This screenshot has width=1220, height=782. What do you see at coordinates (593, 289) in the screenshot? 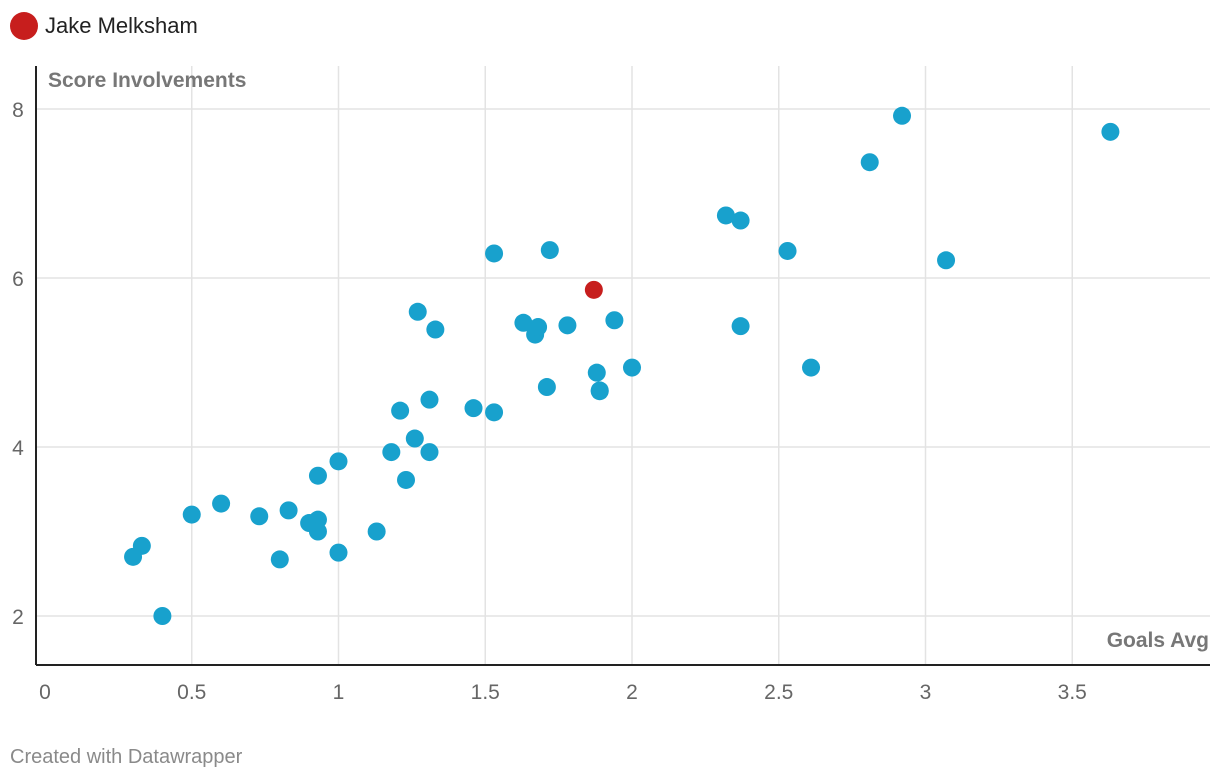
I see `highlighted-data-point` at bounding box center [593, 289].